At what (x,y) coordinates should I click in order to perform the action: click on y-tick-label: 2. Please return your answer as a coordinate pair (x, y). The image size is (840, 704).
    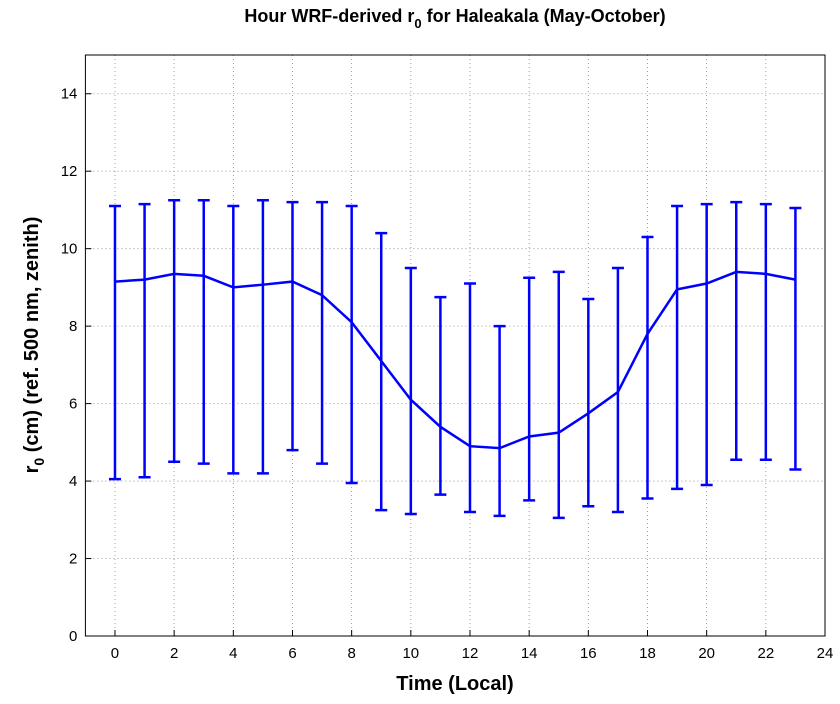
    Looking at the image, I should click on (73, 559).